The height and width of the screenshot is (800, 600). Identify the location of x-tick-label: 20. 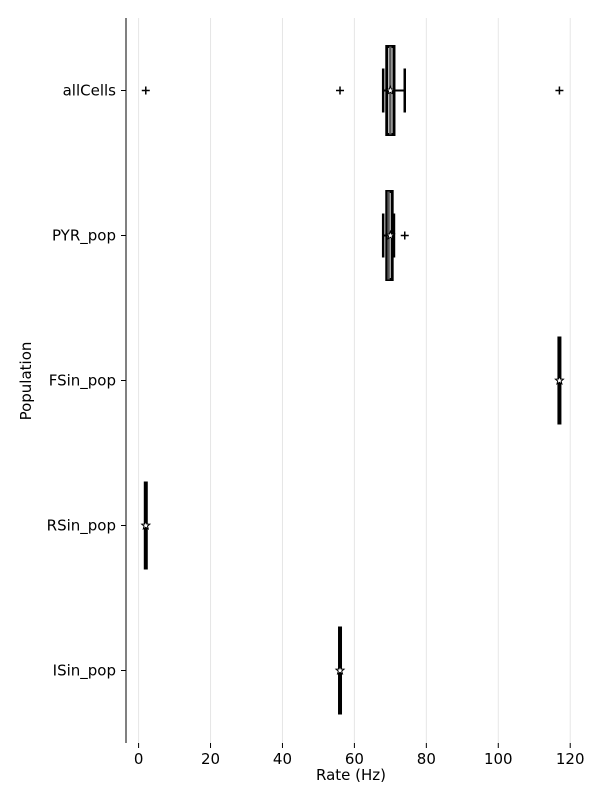
(210, 759).